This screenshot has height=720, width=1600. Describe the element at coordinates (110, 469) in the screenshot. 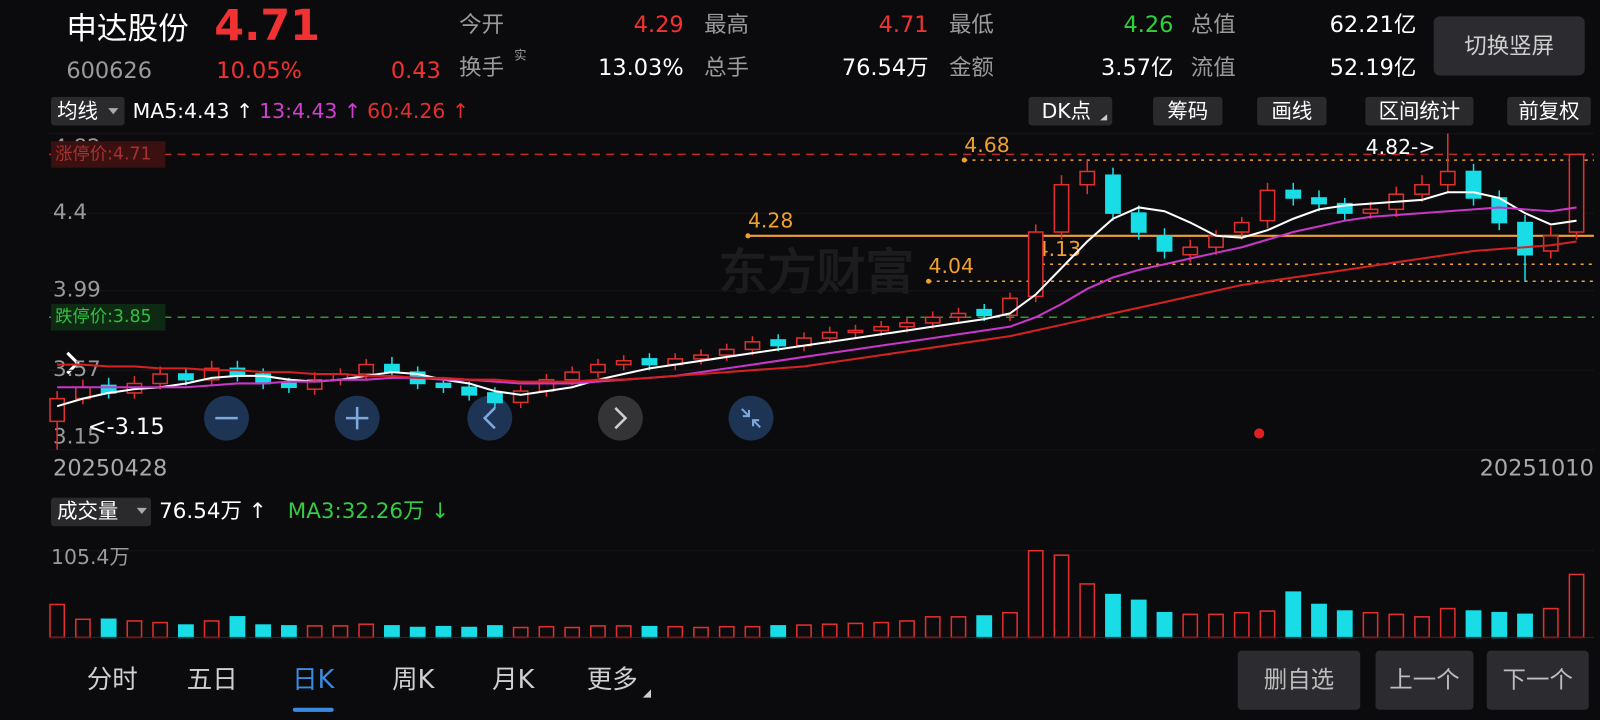

I see `x-label-start: 20250428` at that location.